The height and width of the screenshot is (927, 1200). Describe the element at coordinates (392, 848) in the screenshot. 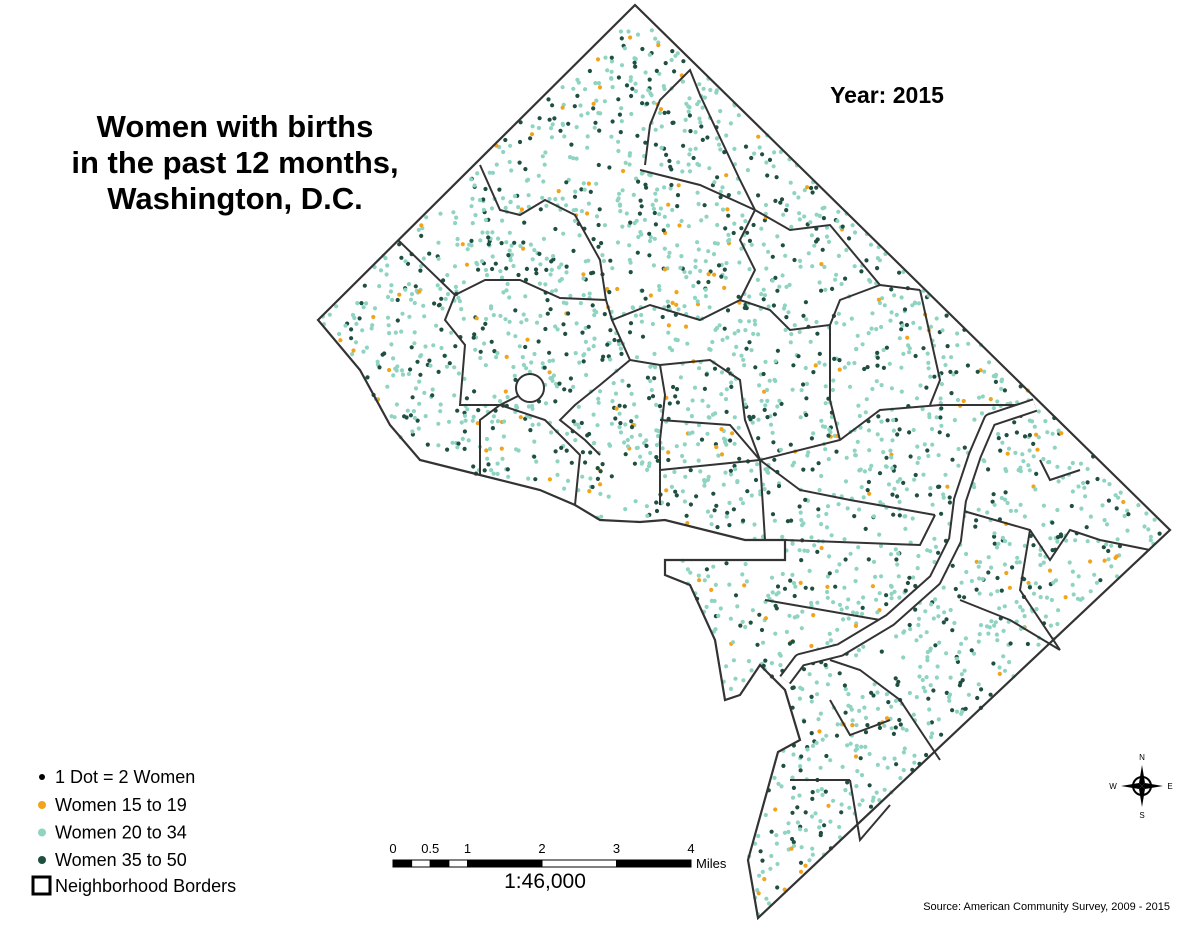

I see `scale-tick-label: 0` at that location.